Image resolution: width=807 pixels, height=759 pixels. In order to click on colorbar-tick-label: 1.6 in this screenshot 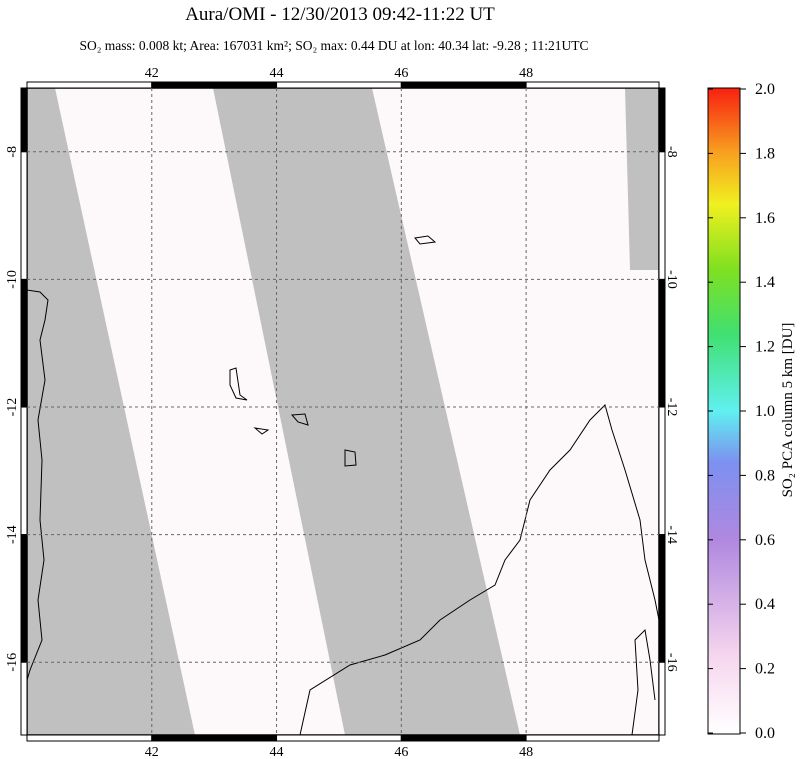, I will do `click(765, 218)`.